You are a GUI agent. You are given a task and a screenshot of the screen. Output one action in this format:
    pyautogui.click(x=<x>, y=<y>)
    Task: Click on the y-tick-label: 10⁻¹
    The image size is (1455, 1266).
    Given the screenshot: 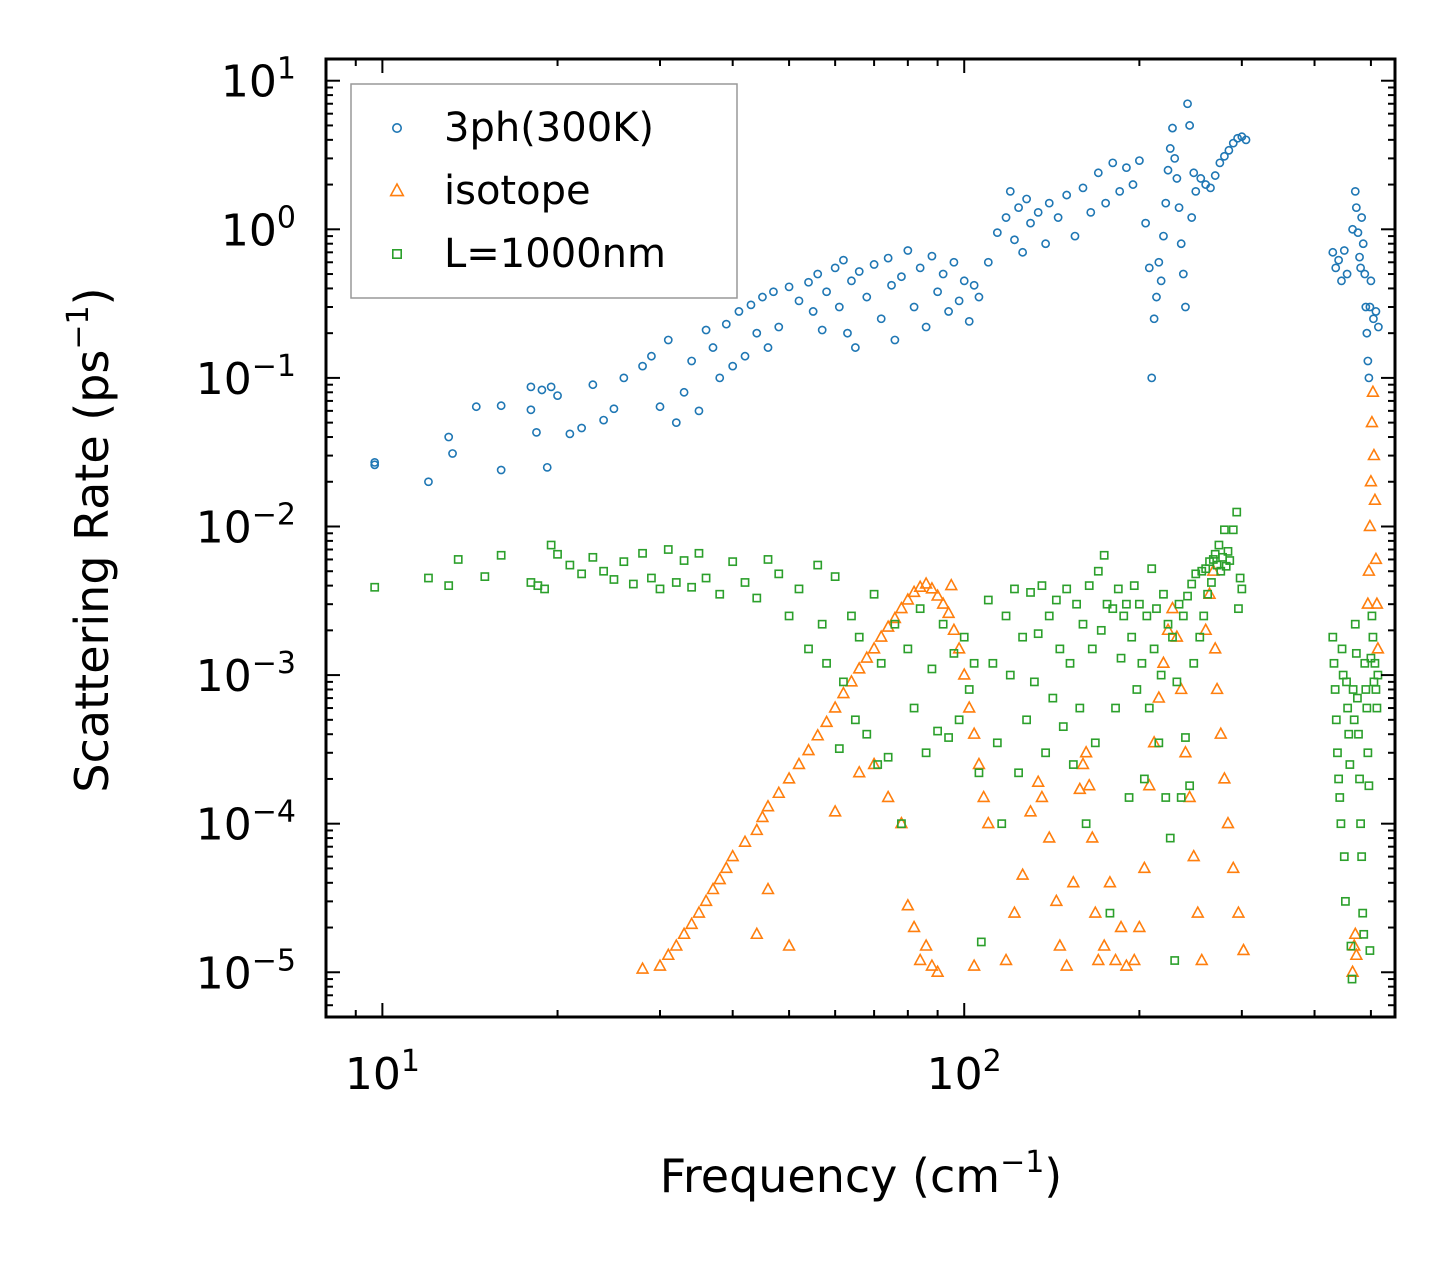 What is the action you would take?
    pyautogui.click(x=246, y=377)
    